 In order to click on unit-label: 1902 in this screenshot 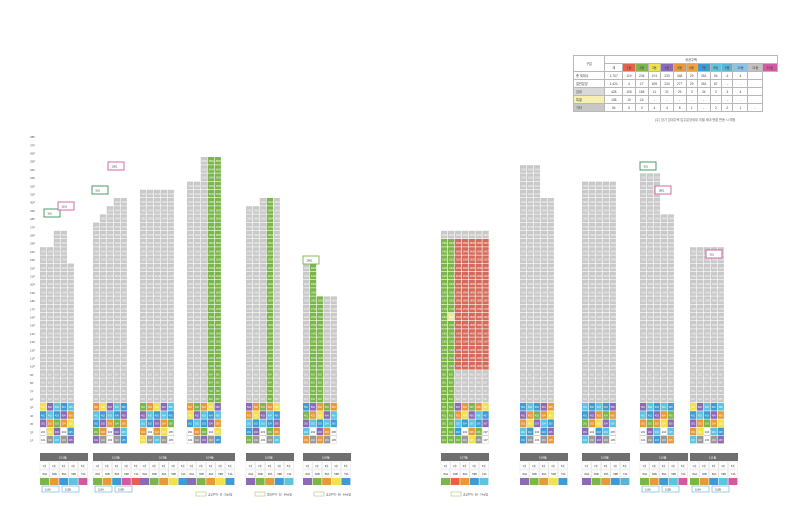, I will do `click(701, 292)`.